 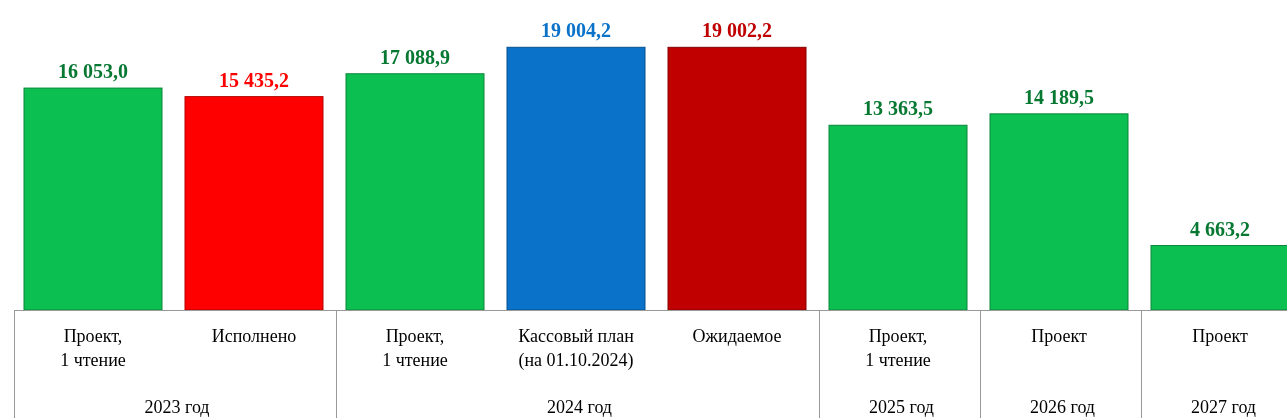 I want to click on x-tick-label: Исполнено, so click(x=254, y=336).